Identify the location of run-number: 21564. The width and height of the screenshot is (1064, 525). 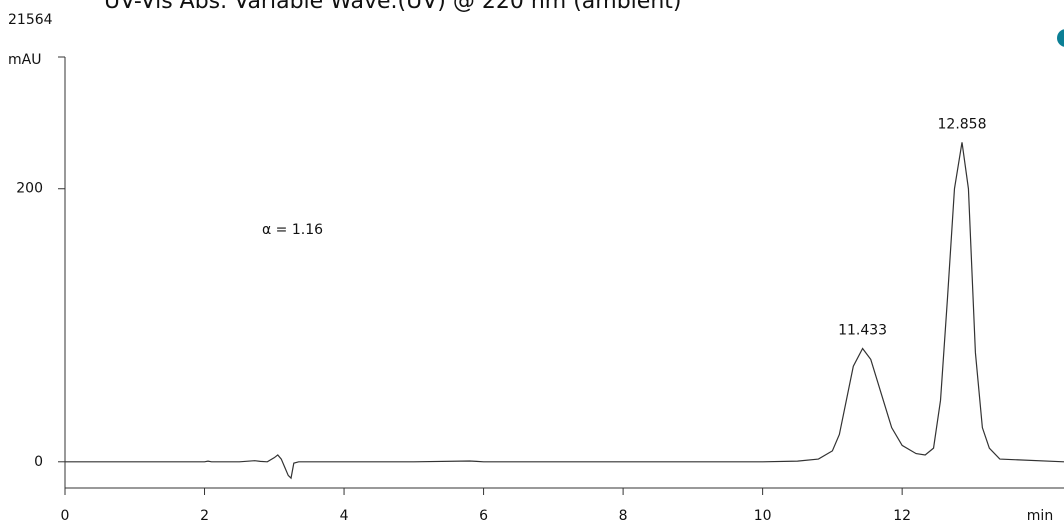
(30, 20).